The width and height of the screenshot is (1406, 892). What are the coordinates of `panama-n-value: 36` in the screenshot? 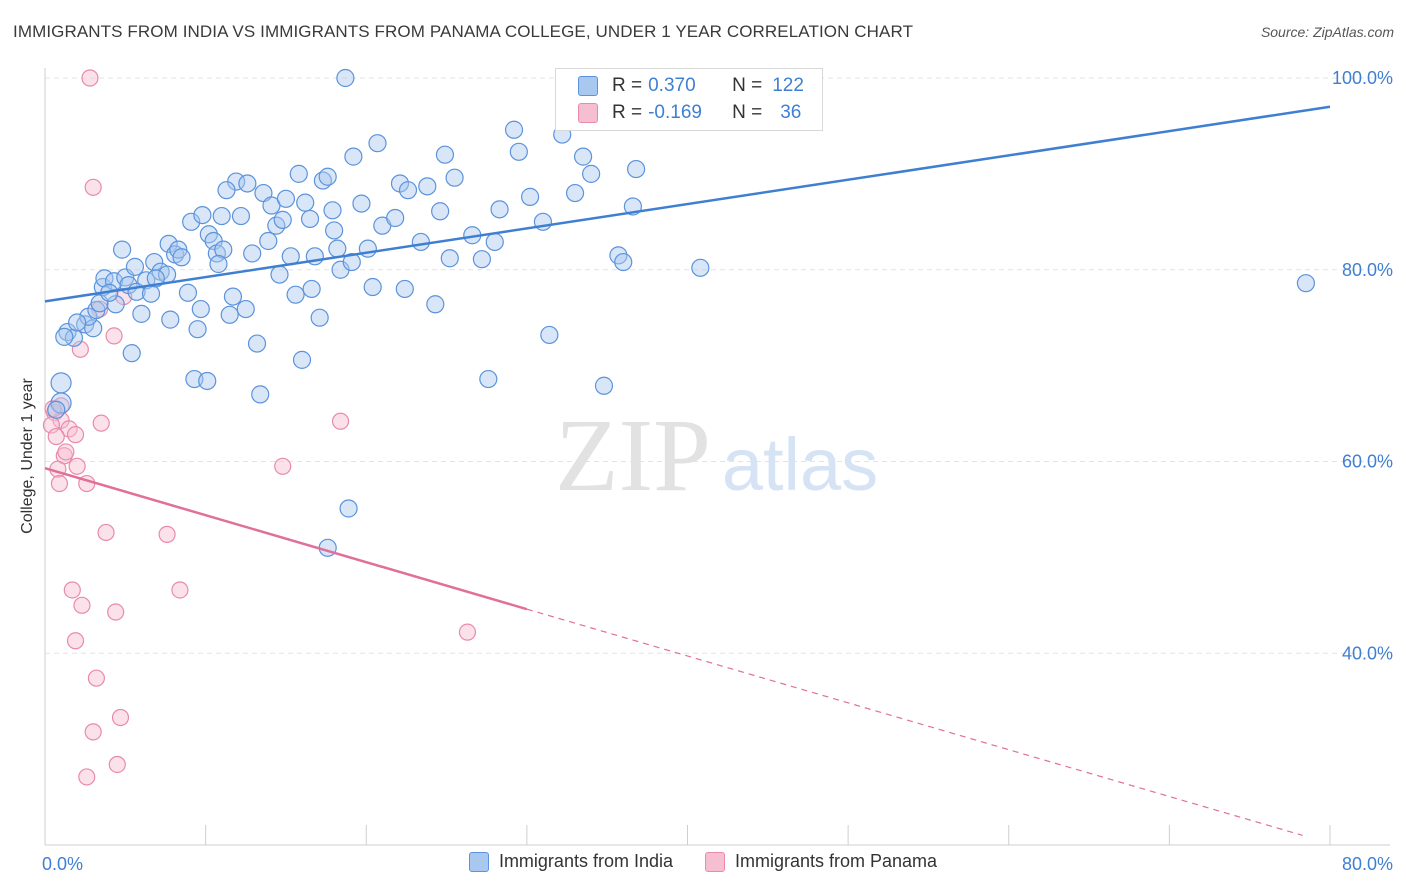 It's located at (791, 112).